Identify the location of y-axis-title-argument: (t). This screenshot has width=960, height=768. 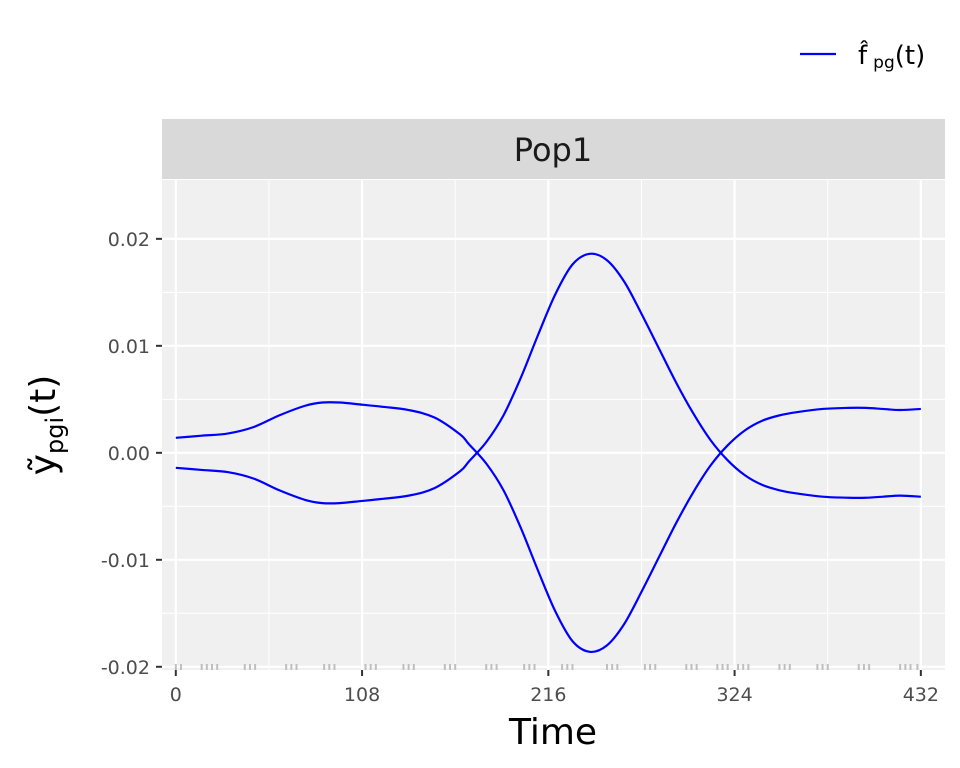
(43, 396).